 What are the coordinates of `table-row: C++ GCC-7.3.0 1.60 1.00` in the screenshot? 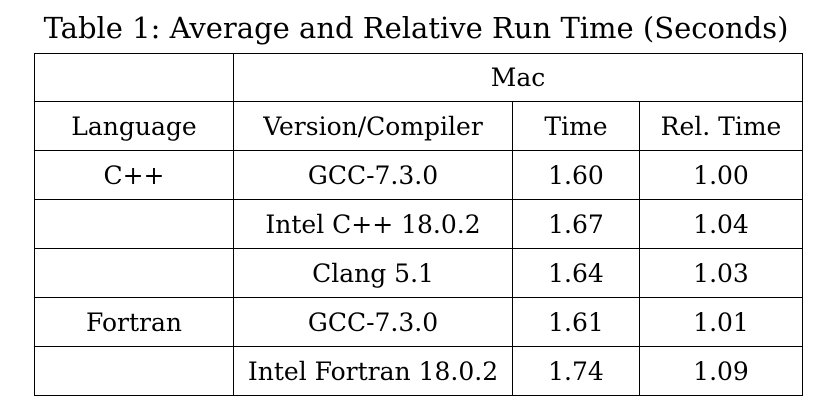 It's located at (419, 175).